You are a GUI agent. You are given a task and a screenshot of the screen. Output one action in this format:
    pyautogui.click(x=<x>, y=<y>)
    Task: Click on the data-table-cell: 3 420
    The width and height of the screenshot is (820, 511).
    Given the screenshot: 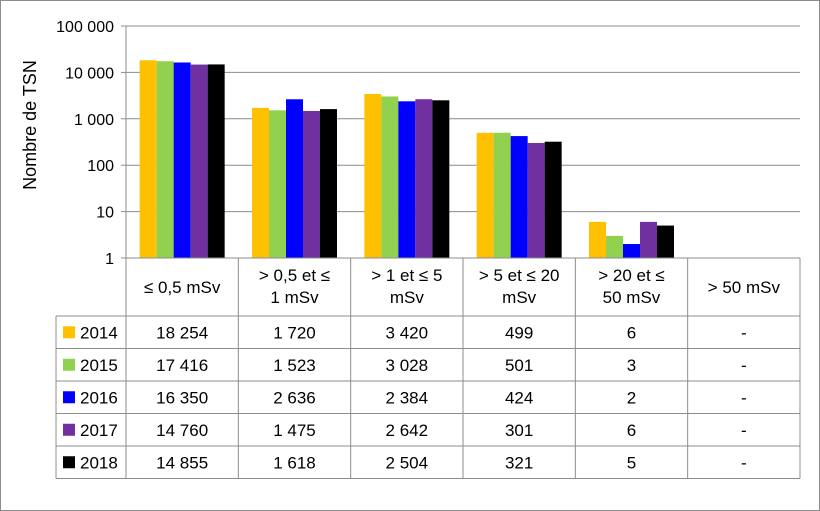 What is the action you would take?
    pyautogui.click(x=407, y=332)
    